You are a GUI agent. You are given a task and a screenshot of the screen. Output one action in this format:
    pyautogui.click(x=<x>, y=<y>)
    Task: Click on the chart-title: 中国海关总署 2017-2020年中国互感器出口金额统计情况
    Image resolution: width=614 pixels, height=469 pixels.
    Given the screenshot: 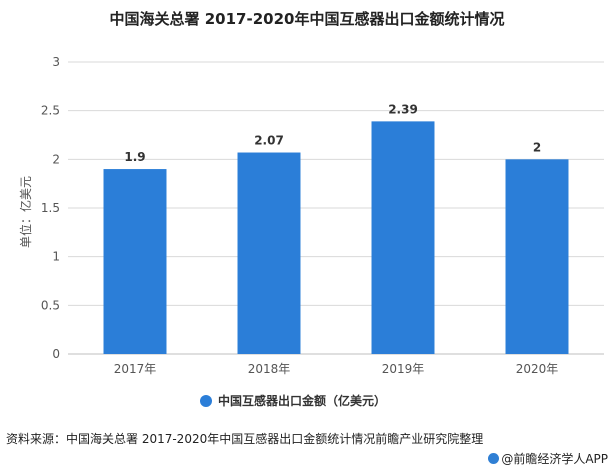 What is the action you would take?
    pyautogui.click(x=307, y=19)
    